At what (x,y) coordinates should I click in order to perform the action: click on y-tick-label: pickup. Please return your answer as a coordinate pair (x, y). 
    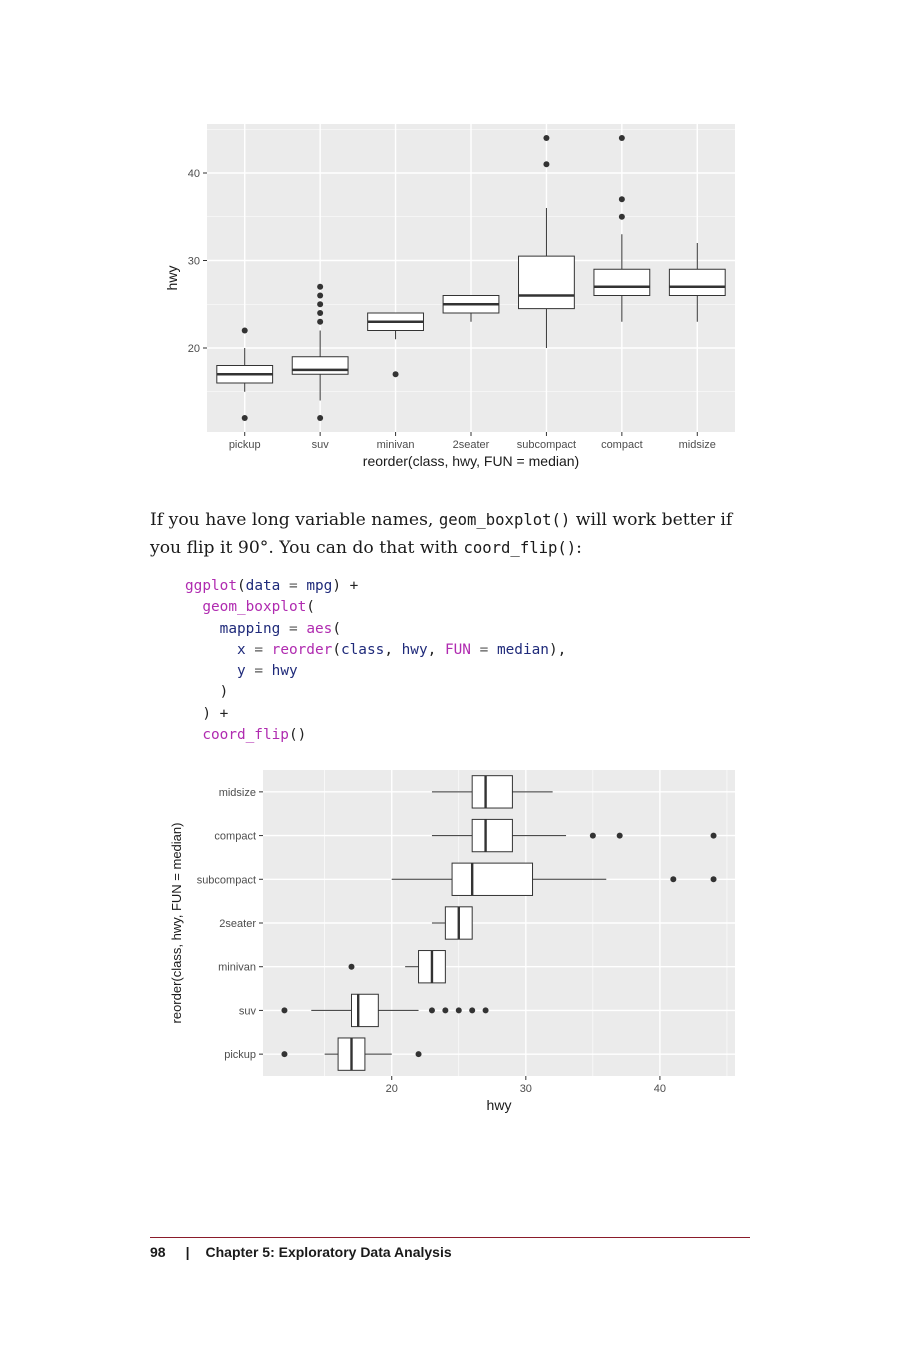
    Looking at the image, I should click on (240, 1055).